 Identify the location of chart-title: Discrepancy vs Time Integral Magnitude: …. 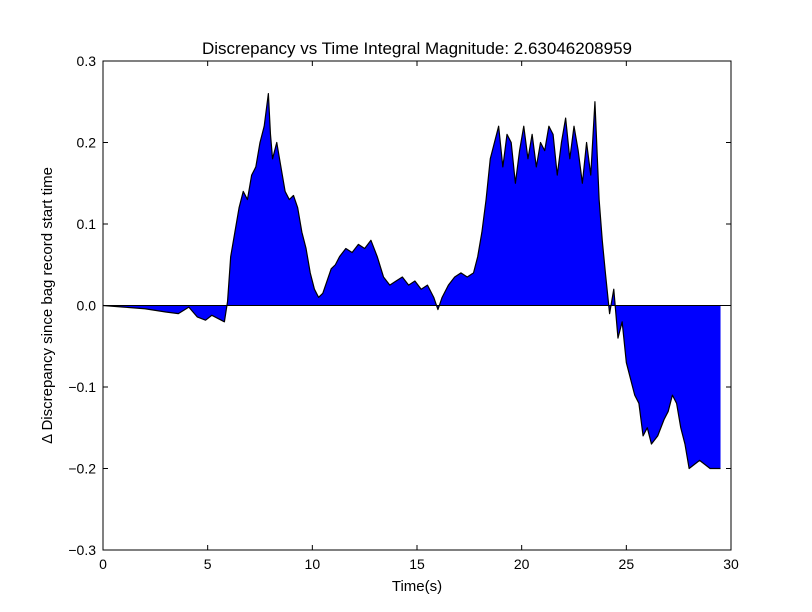
(417, 48).